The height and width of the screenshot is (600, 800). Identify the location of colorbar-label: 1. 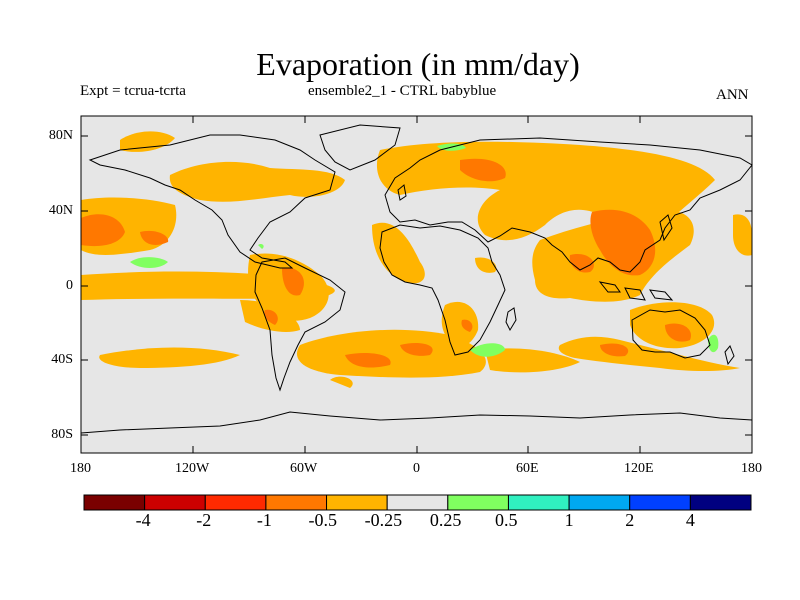
(569, 520).